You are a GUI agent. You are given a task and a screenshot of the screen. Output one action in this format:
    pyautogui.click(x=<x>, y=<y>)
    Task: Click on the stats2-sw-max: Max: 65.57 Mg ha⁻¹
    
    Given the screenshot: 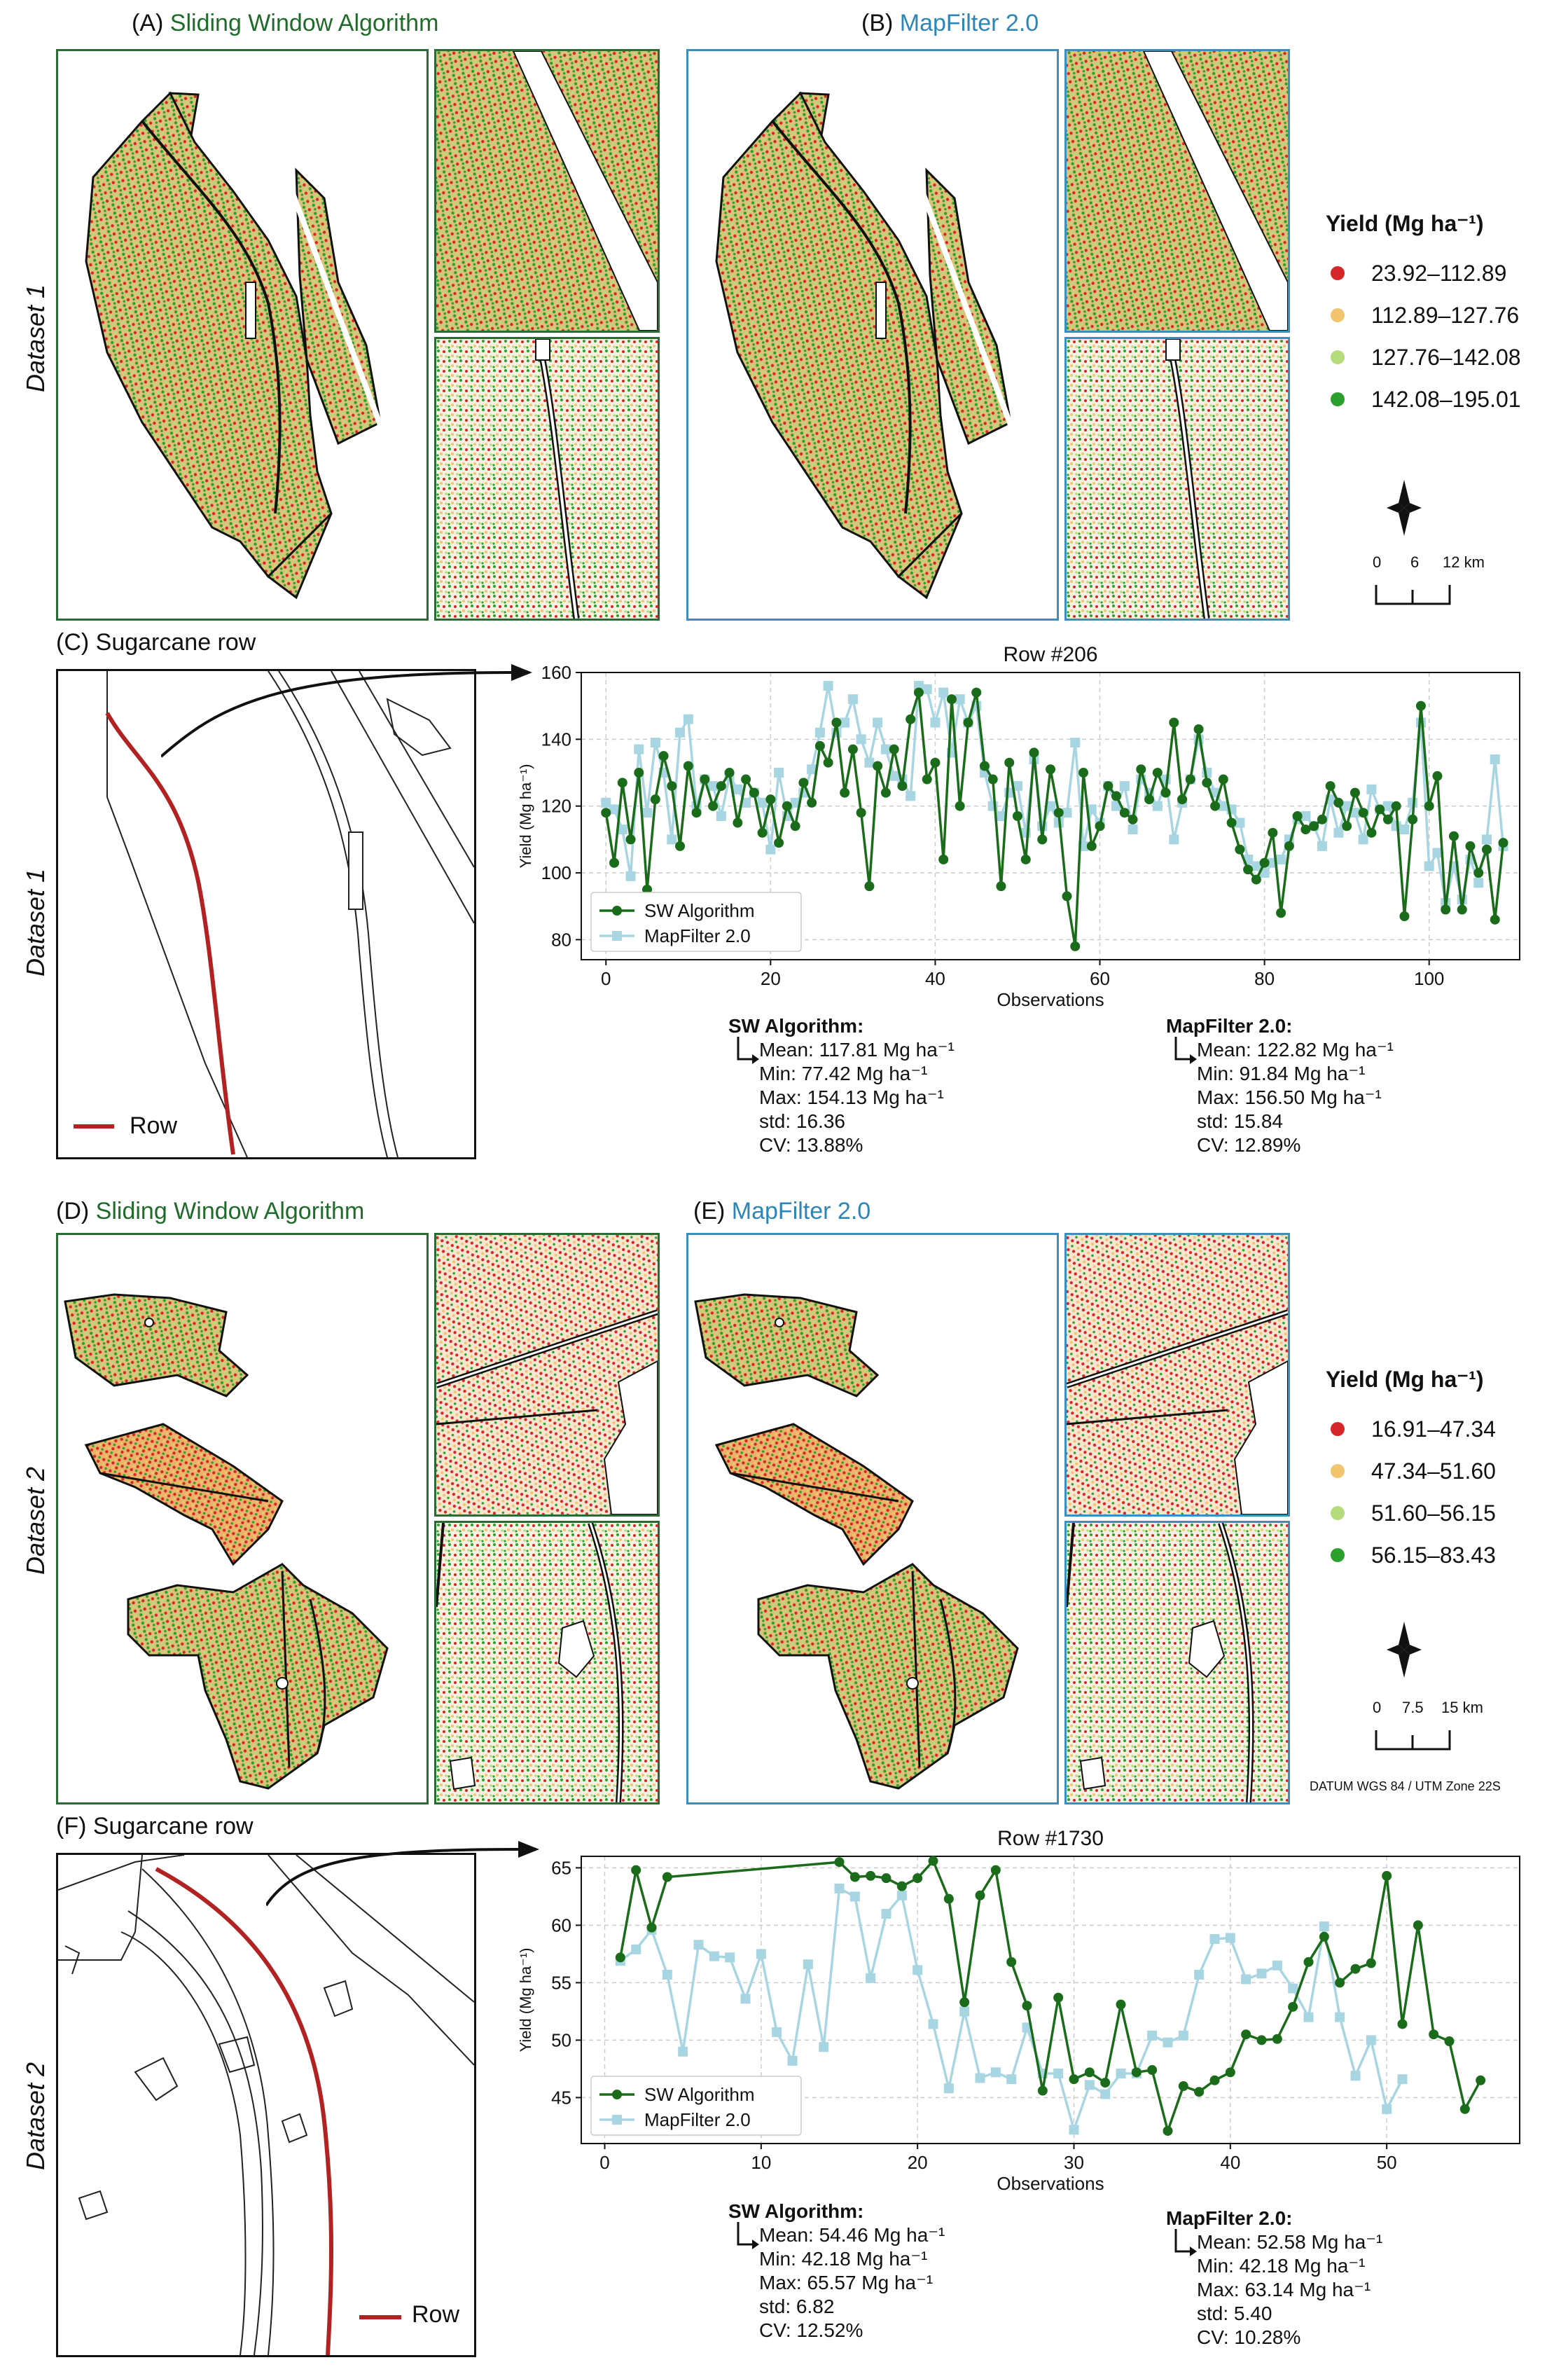 What is the action you would take?
    pyautogui.click(x=846, y=2282)
    